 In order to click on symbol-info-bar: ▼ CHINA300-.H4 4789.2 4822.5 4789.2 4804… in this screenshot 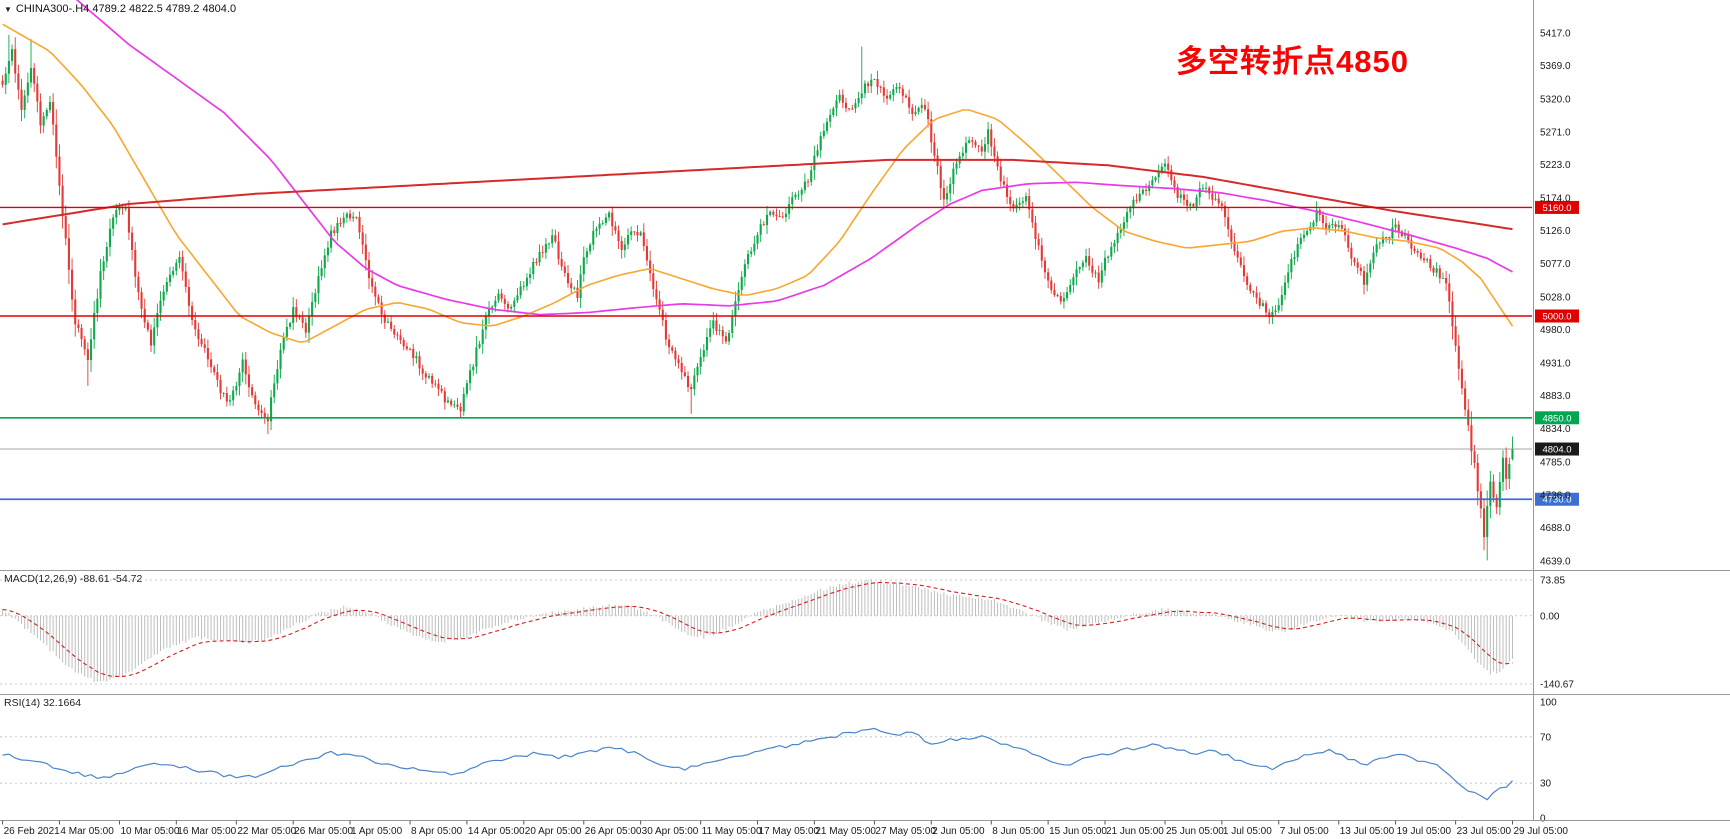, I will do `click(120, 9)`.